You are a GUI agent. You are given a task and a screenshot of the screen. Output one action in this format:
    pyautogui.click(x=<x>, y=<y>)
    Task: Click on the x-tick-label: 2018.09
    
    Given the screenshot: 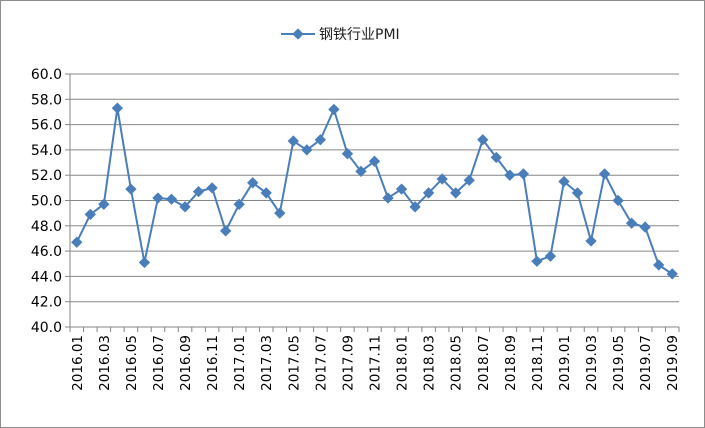 What is the action you would take?
    pyautogui.click(x=511, y=363)
    